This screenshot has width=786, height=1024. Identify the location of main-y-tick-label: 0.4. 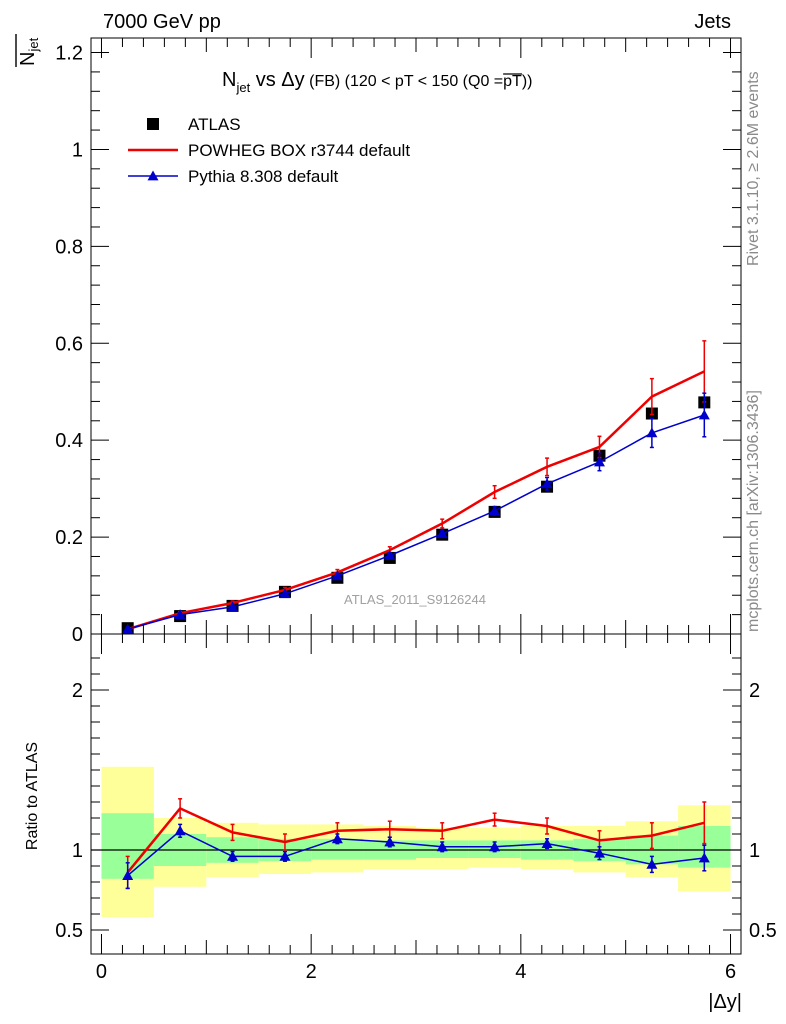
(69, 441).